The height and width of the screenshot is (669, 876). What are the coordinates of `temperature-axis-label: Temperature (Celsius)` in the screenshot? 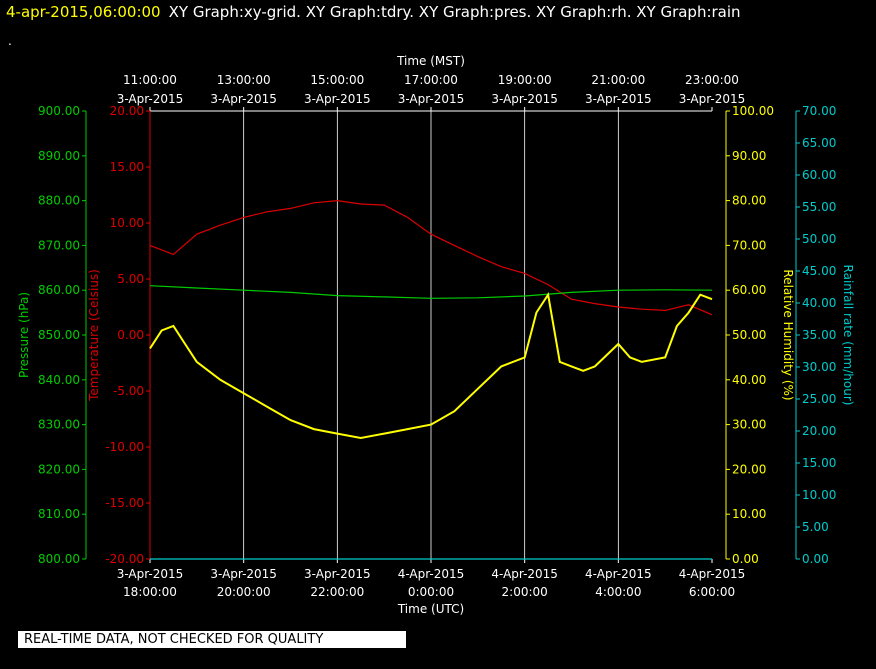 It's located at (94, 335).